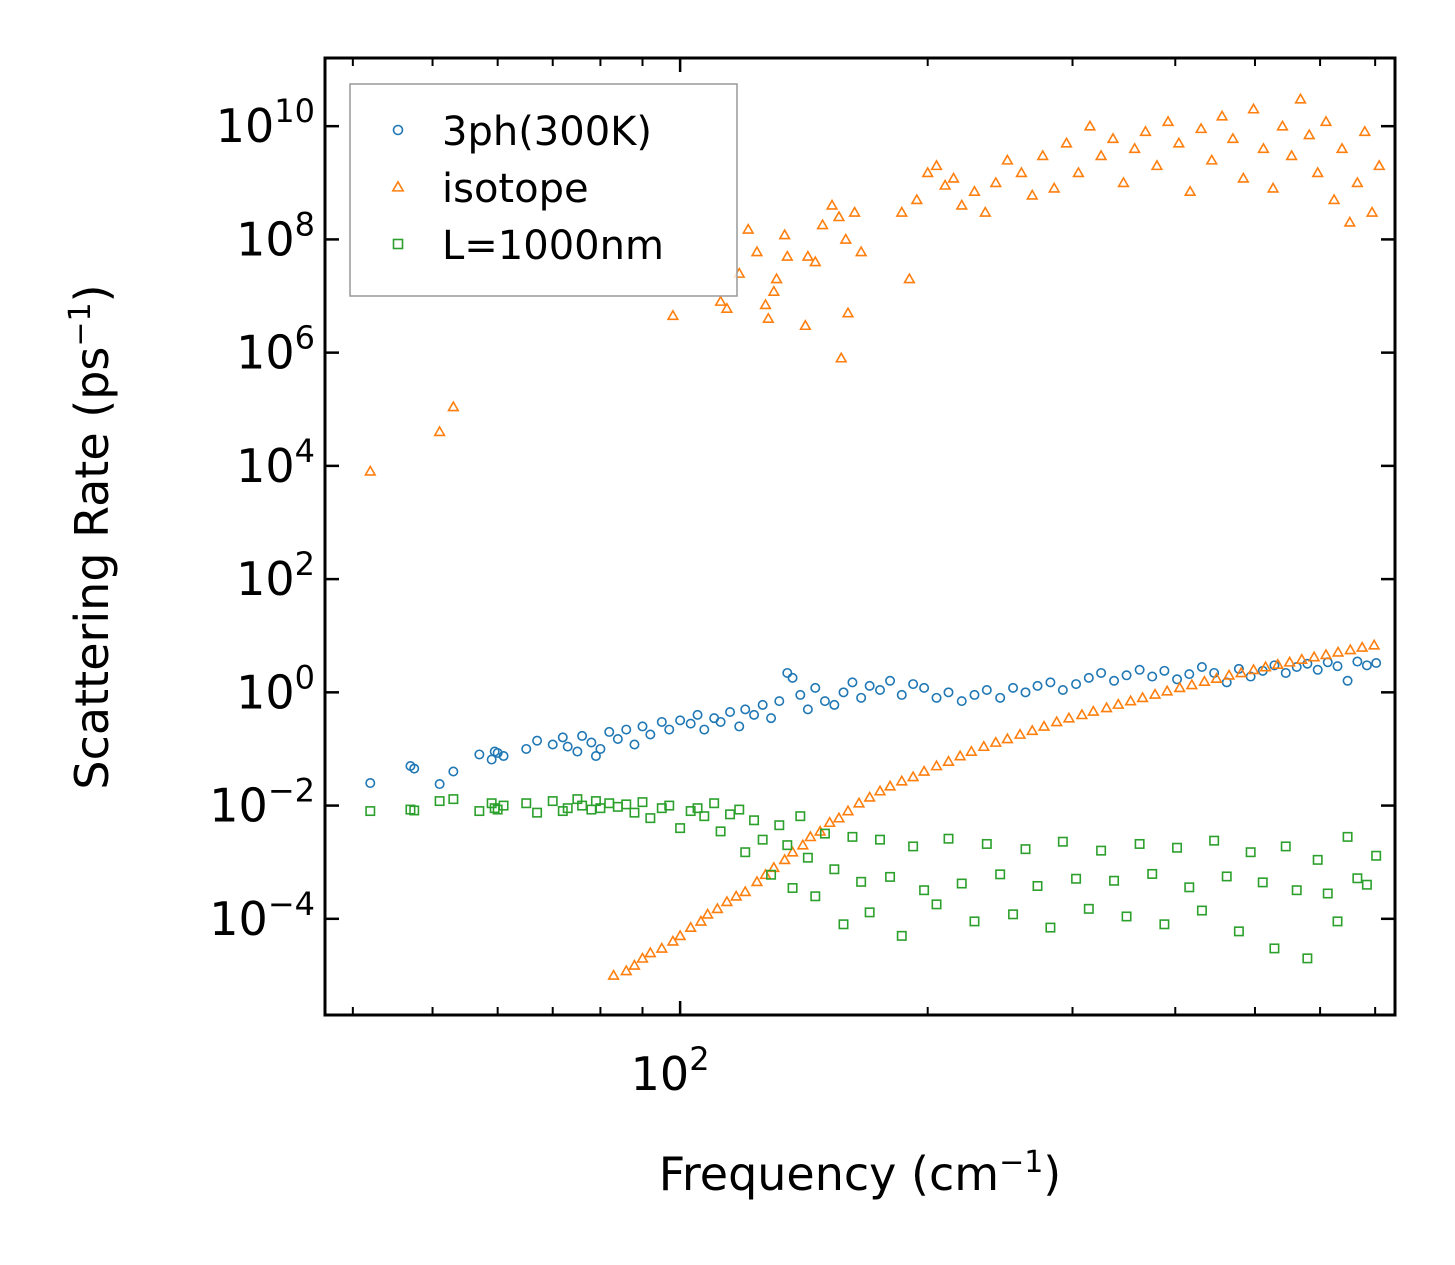 This screenshot has height=1265, width=1455. What do you see at coordinates (398, 130) in the screenshot?
I see `legend-marker-3ph(300K)` at bounding box center [398, 130].